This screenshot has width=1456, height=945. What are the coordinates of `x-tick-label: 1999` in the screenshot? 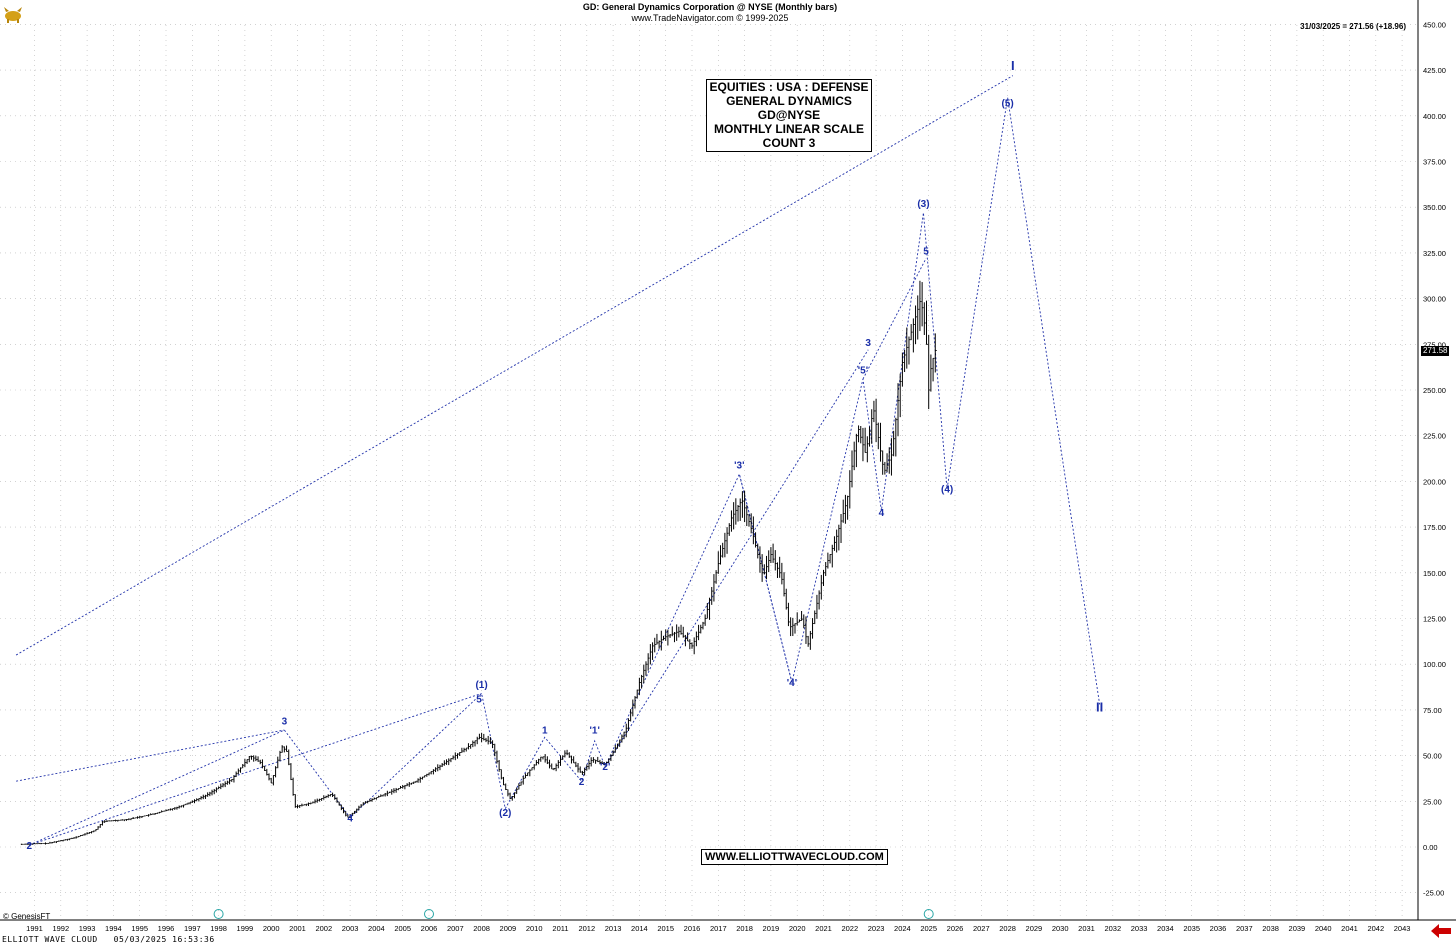 It's located at (245, 928).